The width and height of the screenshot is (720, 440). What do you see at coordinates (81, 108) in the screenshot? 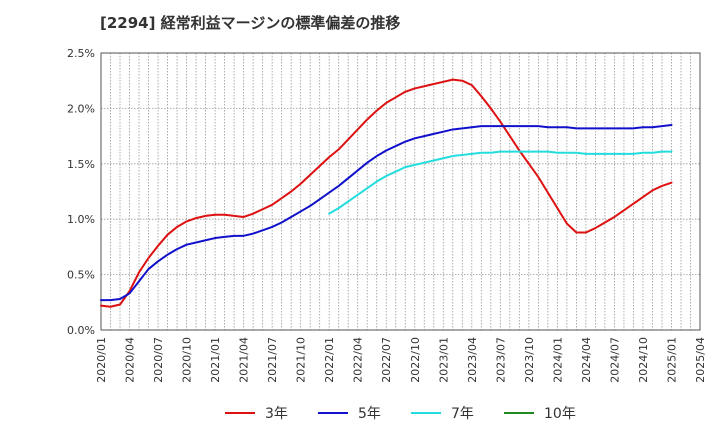
I see `y-tick-label: 2.0%` at bounding box center [81, 108].